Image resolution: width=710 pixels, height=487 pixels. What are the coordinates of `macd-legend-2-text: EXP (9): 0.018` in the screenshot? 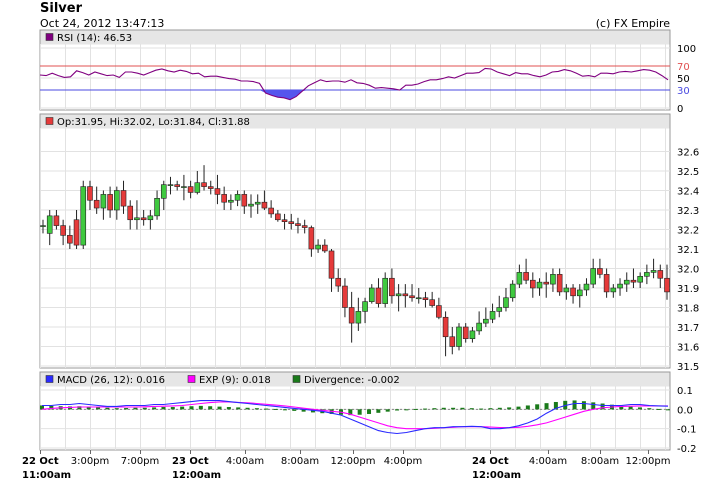 It's located at (235, 380).